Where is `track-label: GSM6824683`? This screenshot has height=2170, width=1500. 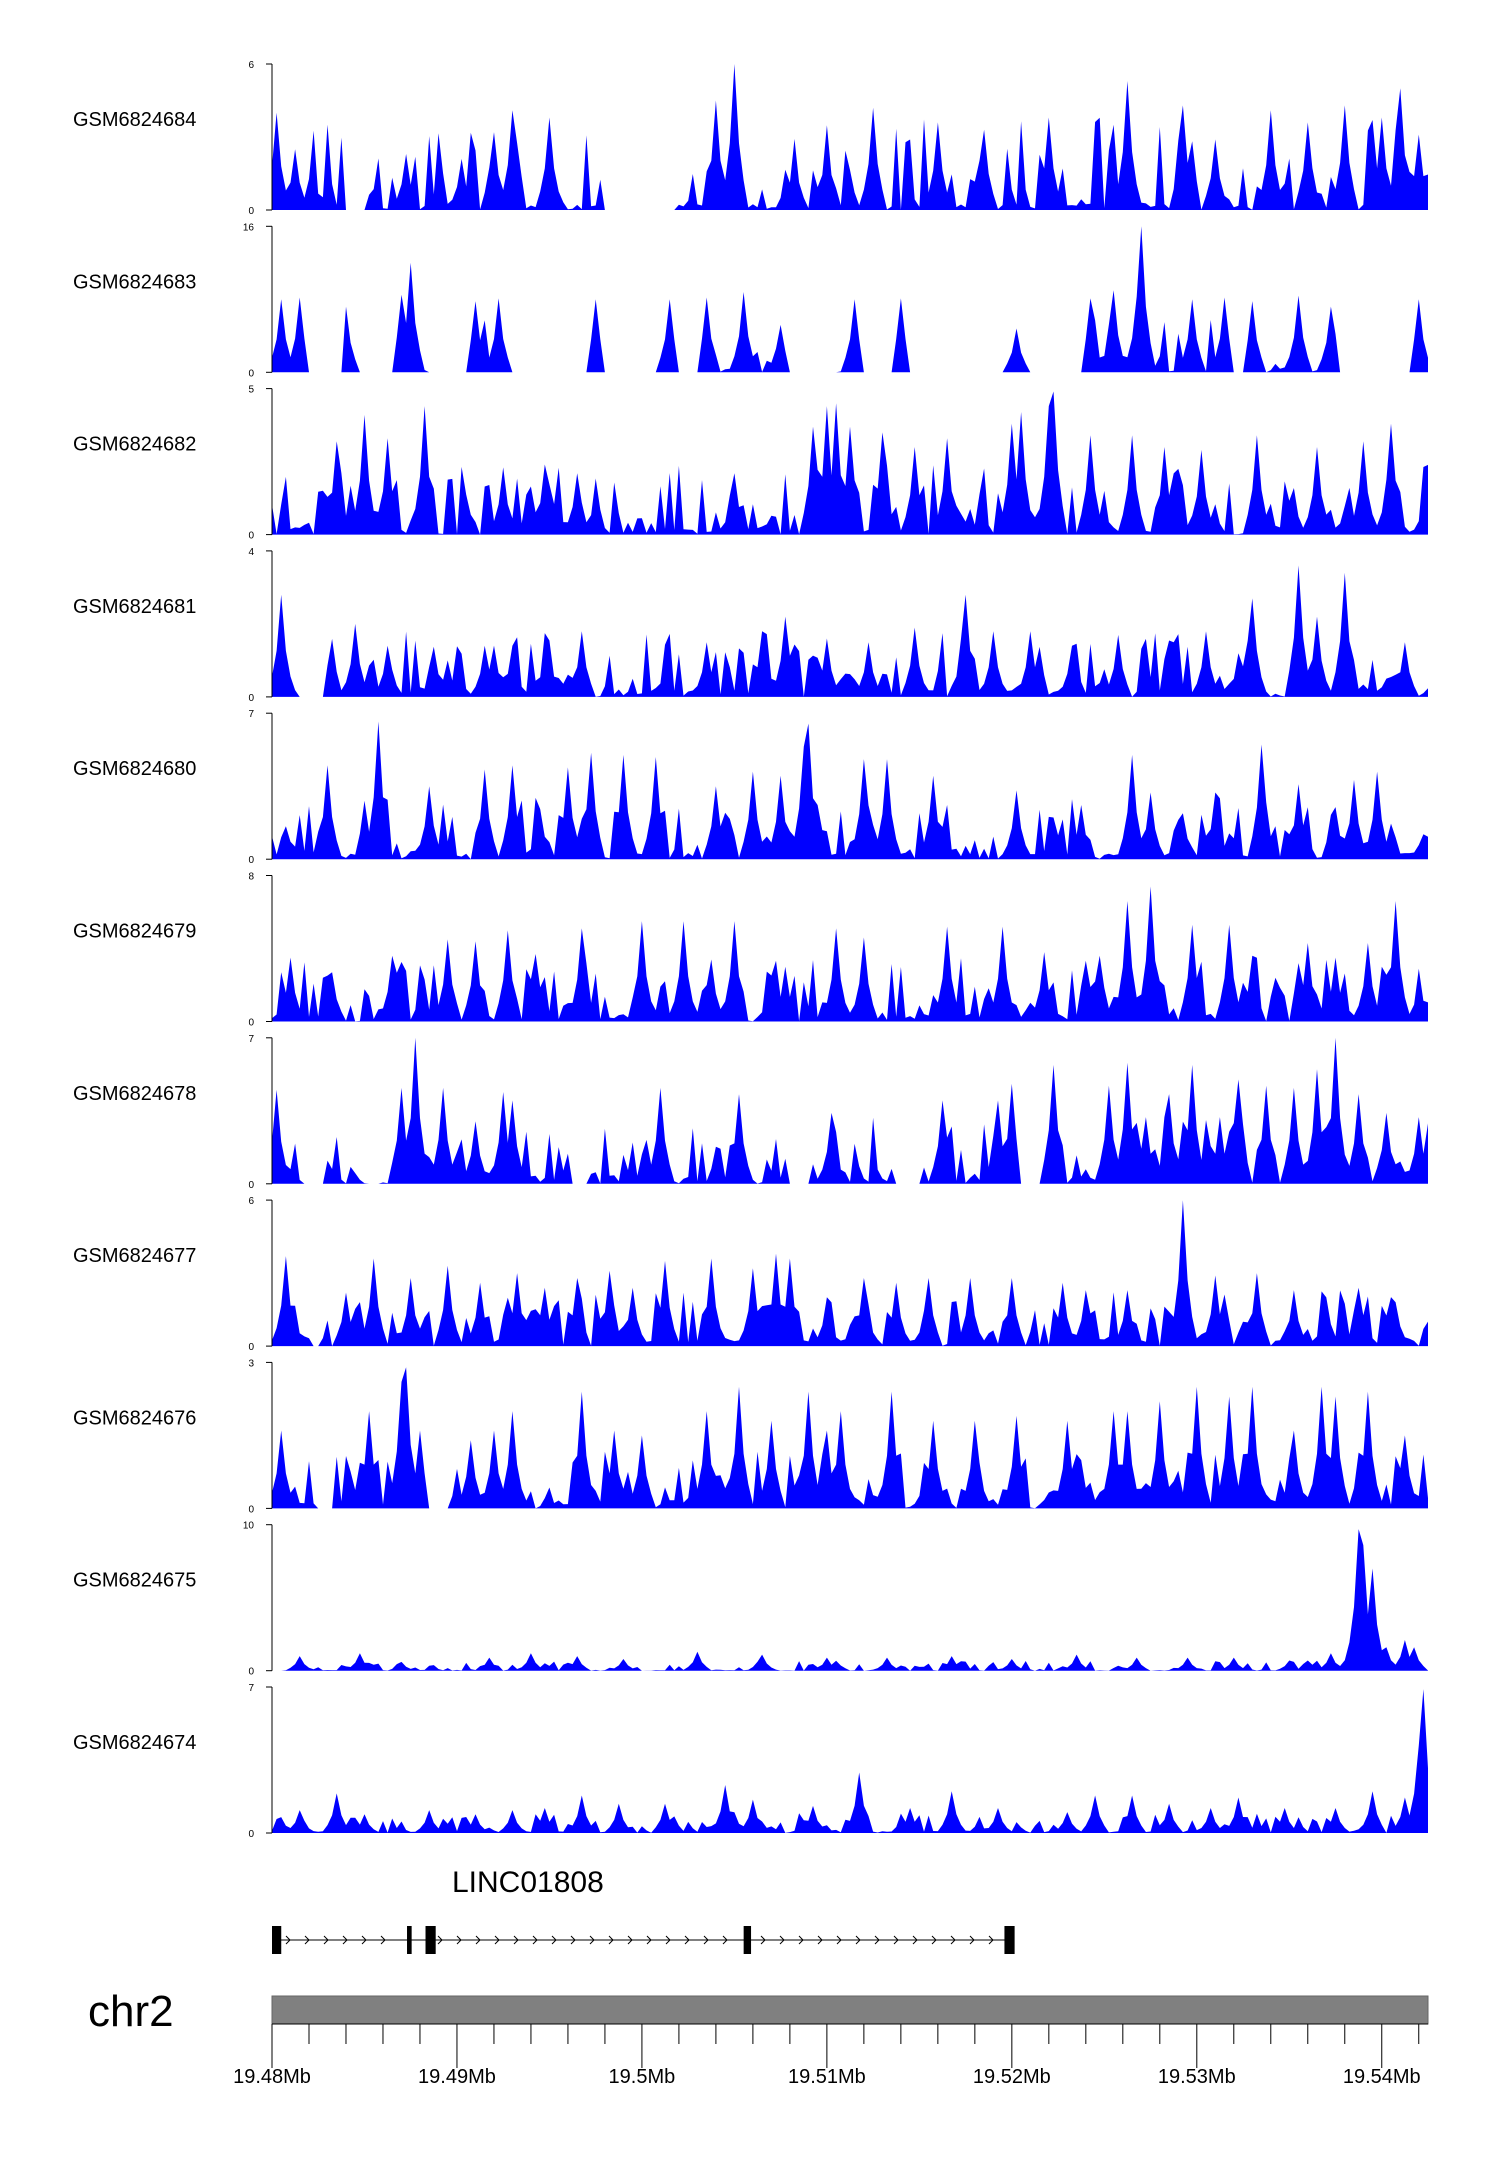
track-label: GSM6824683 is located at coordinates (134, 282).